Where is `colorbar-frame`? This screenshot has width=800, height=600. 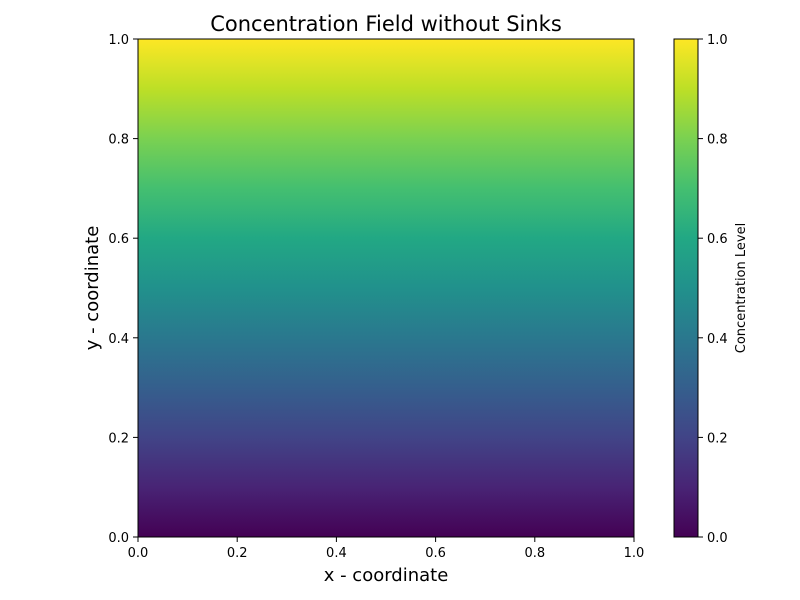
colorbar-frame is located at coordinates (686, 288).